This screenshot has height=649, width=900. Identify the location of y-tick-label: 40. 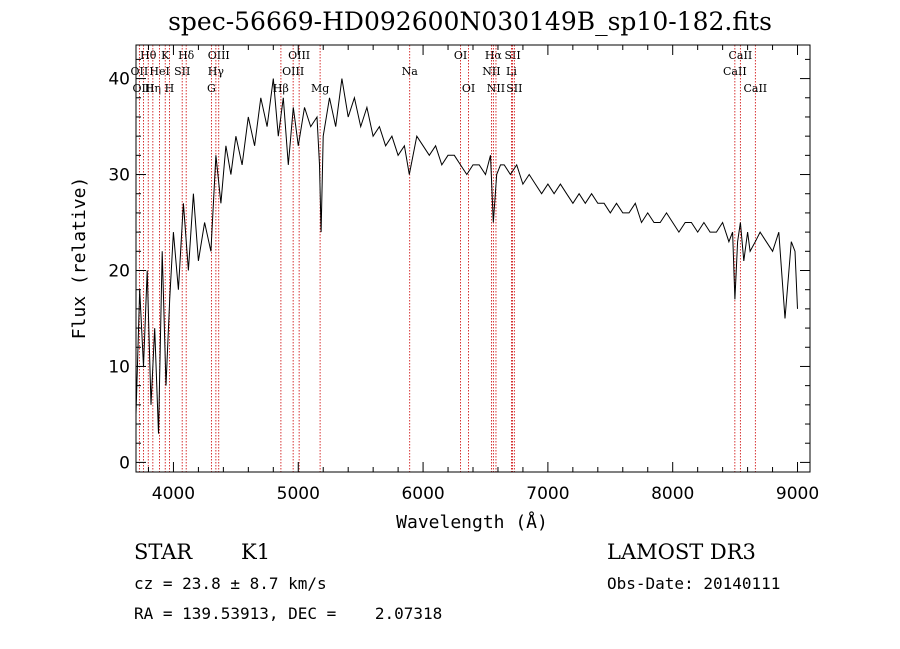
(119, 80).